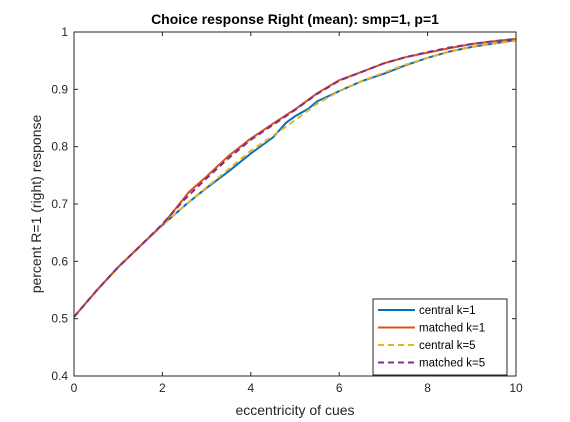 This screenshot has height=422, width=570. Describe the element at coordinates (59, 147) in the screenshot. I see `y-tick-label: 0.8` at that location.